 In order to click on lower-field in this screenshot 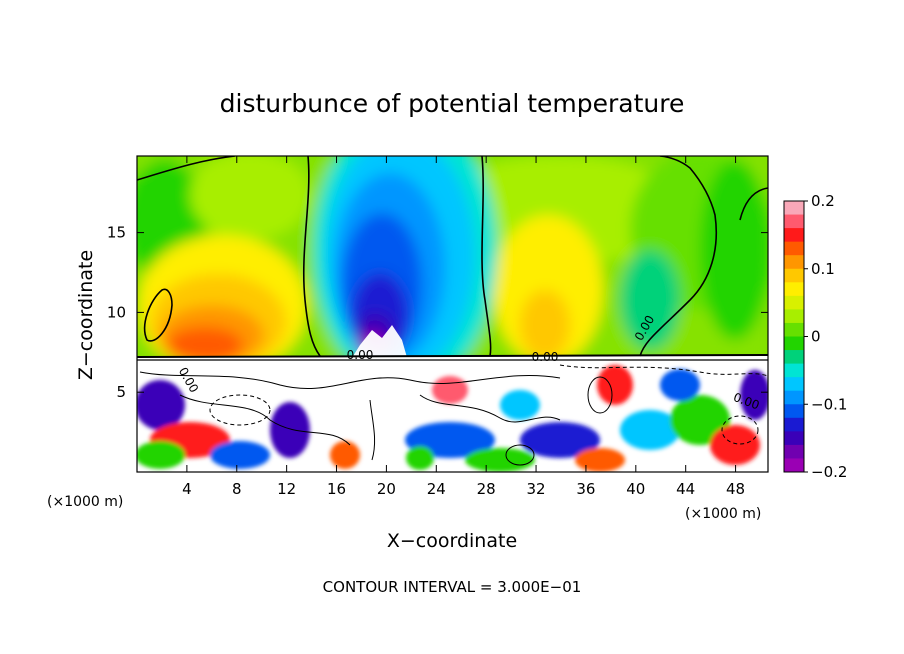, I will do `click(452, 414)`.